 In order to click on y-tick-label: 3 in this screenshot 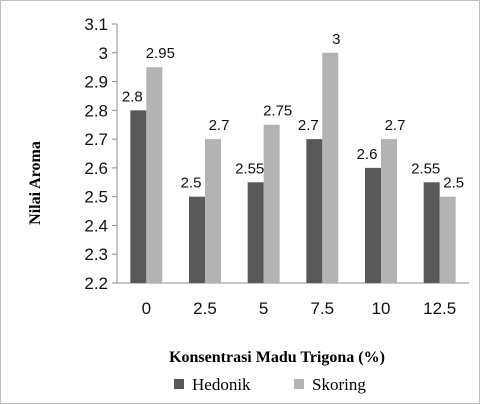, I will do `click(103, 53)`.